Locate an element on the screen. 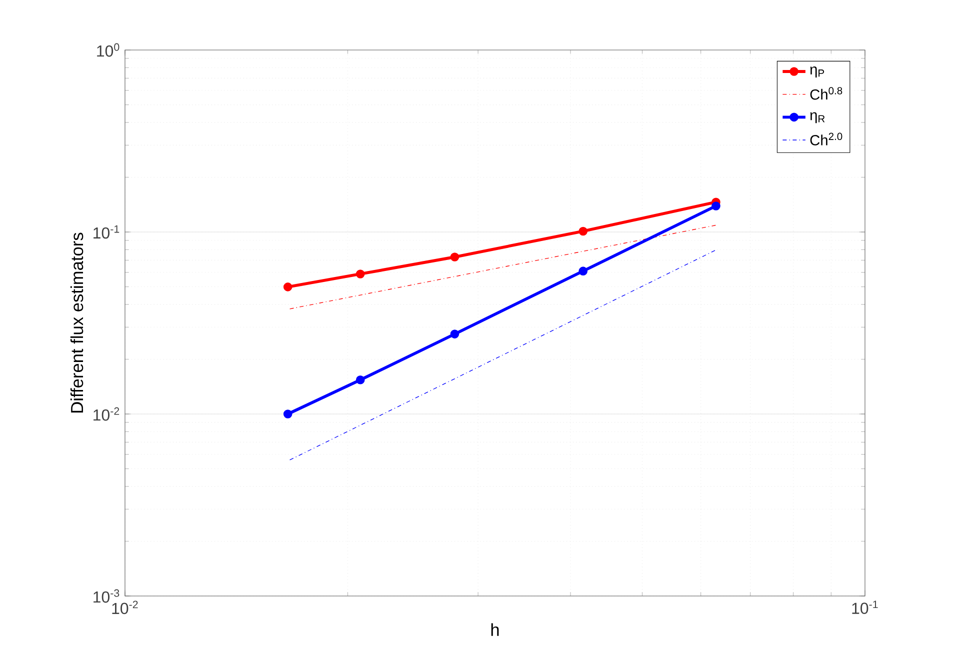  legend-label: Ch$^{2.0}$ is located at coordinates (826, 139).